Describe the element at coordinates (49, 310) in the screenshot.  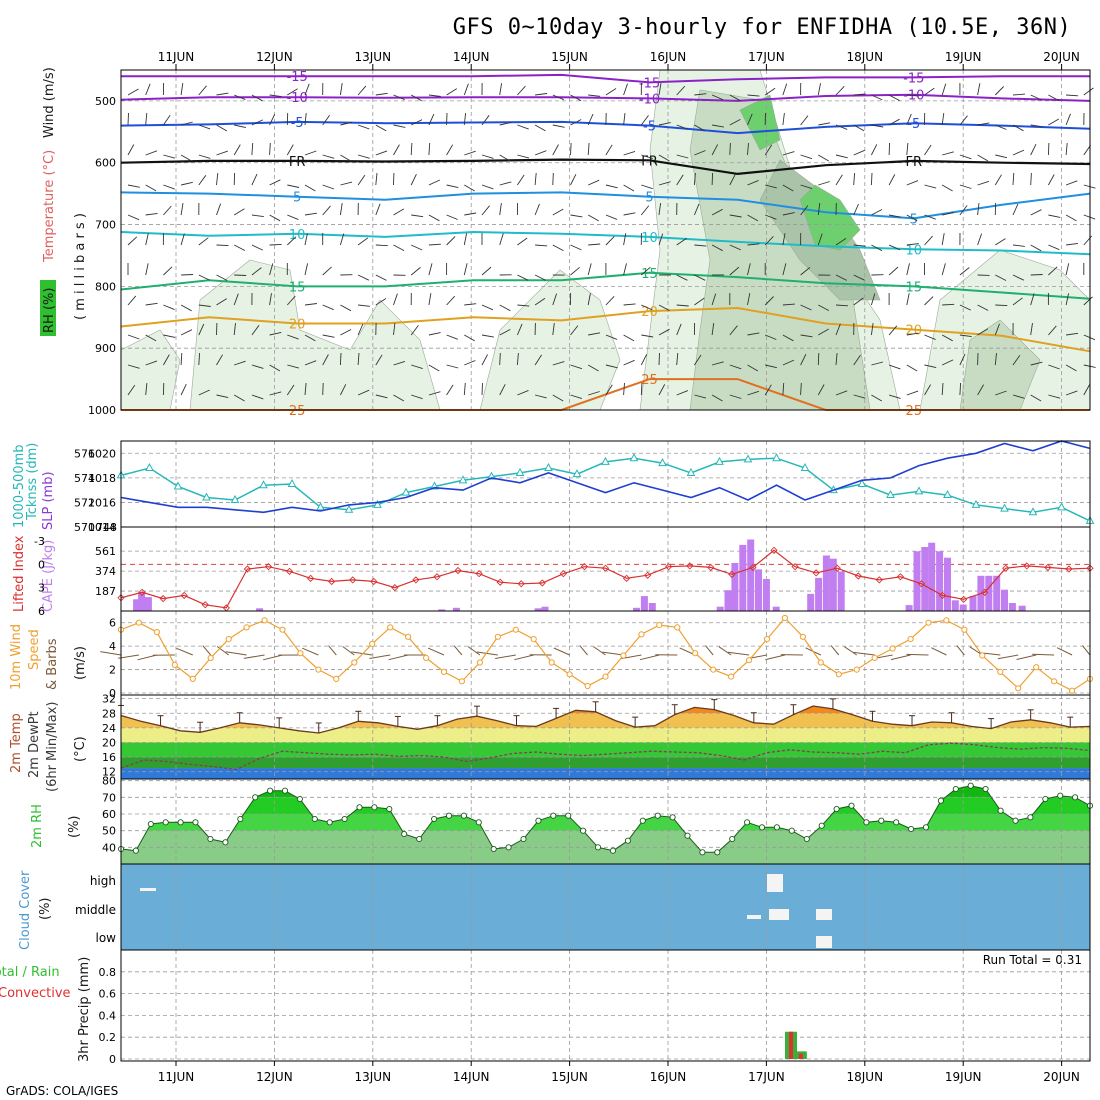
I see `rh-axis-label: RH (%)` at that location.